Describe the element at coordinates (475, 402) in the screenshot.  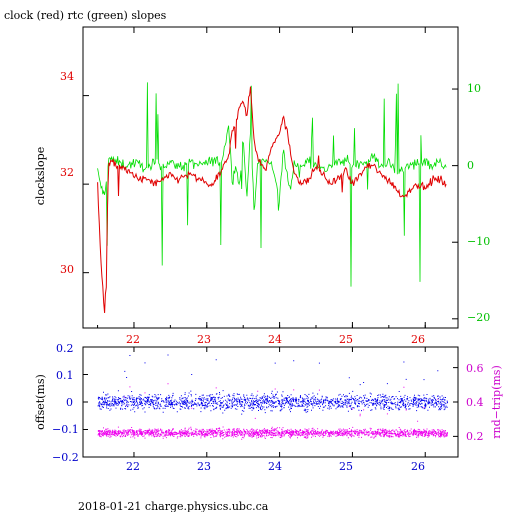
I see `bottom-right-tick-label: 0.4` at that location.